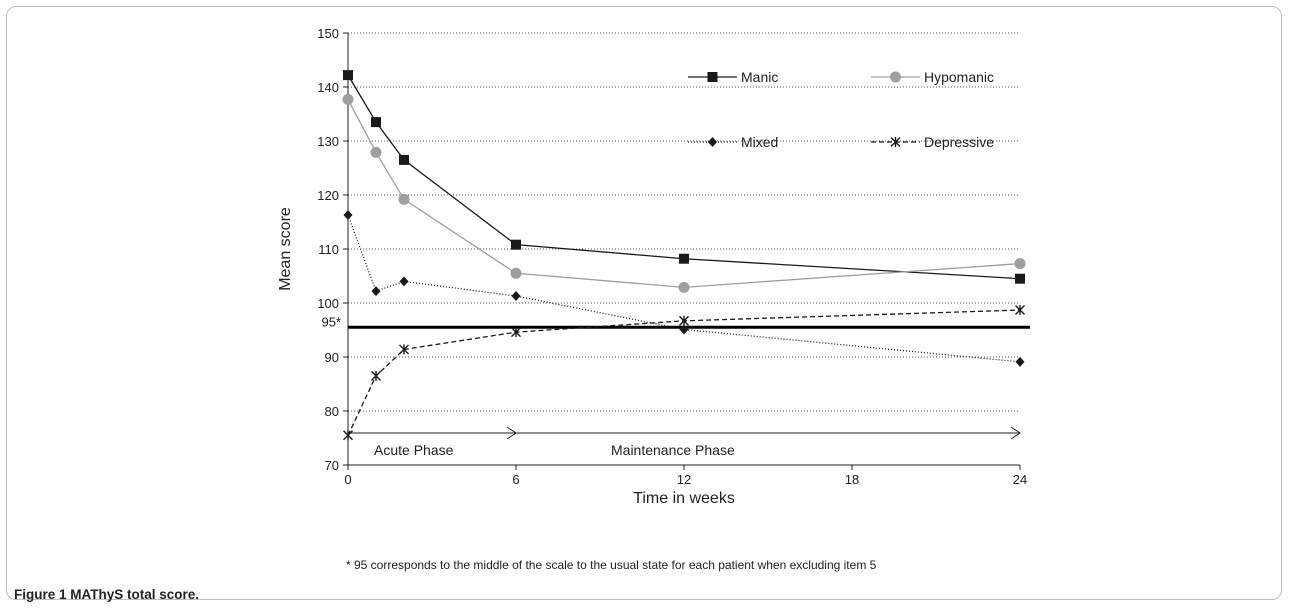 The width and height of the screenshot is (1290, 608). What do you see at coordinates (852, 479) in the screenshot?
I see `x-tick-label: 18` at bounding box center [852, 479].